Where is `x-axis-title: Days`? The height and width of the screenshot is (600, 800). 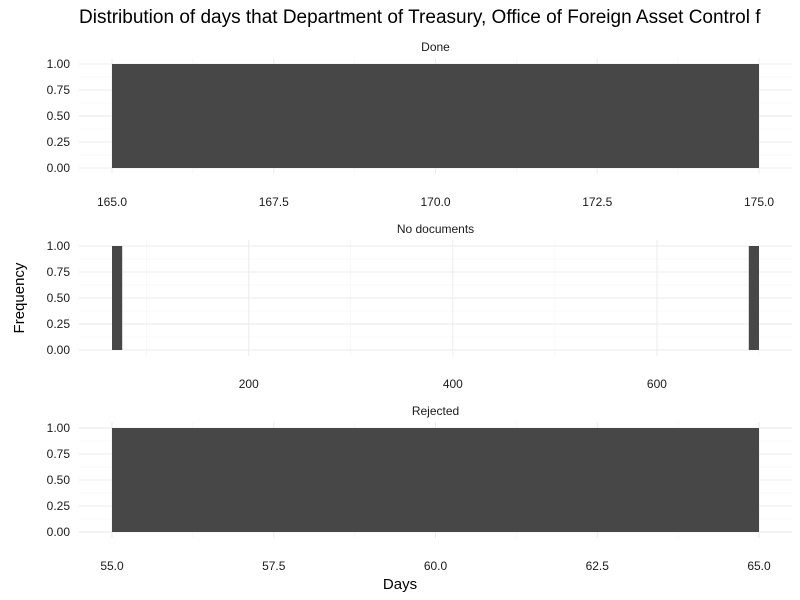
x-axis-title: Days is located at coordinates (400, 584).